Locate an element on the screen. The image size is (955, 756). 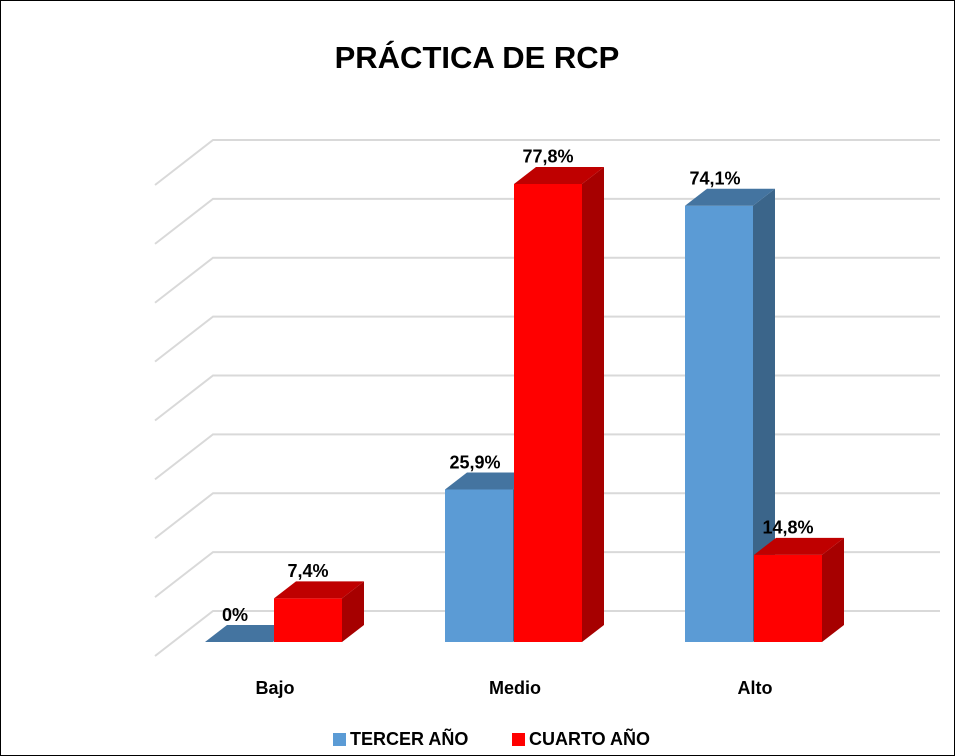
chart-title: PRÁCTICA DE RCP is located at coordinates (477, 57).